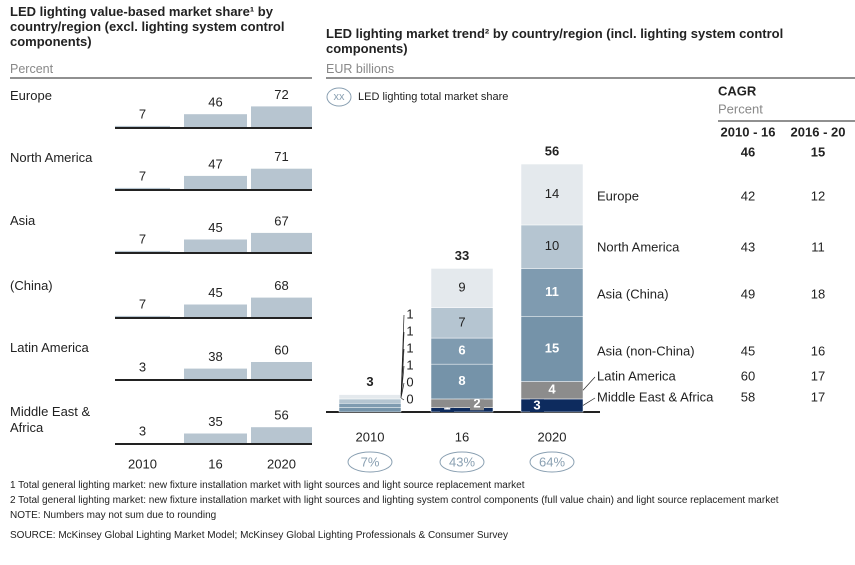  Describe the element at coordinates (281, 285) in the screenshot. I see `value-label: 68` at that location.